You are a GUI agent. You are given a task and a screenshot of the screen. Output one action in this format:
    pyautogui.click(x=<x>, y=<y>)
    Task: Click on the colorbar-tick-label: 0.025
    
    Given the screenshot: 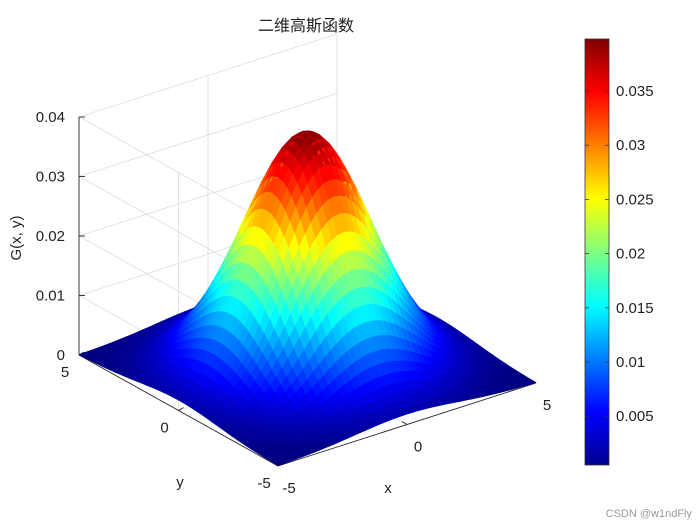 What is the action you would take?
    pyautogui.click(x=635, y=199)
    